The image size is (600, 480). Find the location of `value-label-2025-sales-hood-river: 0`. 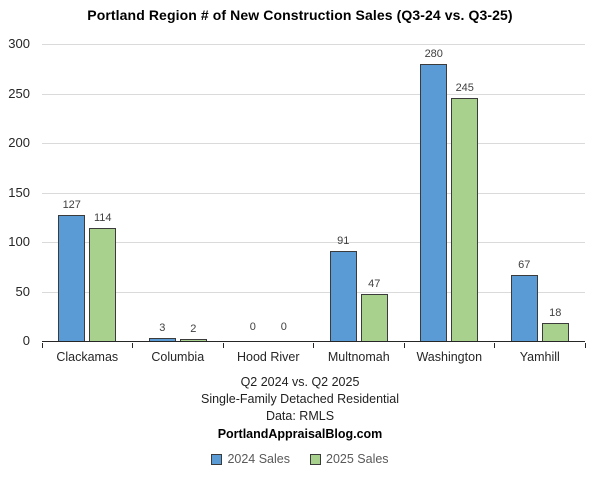

value-label-2025-sales-hood-river: 0 is located at coordinates (283, 327).